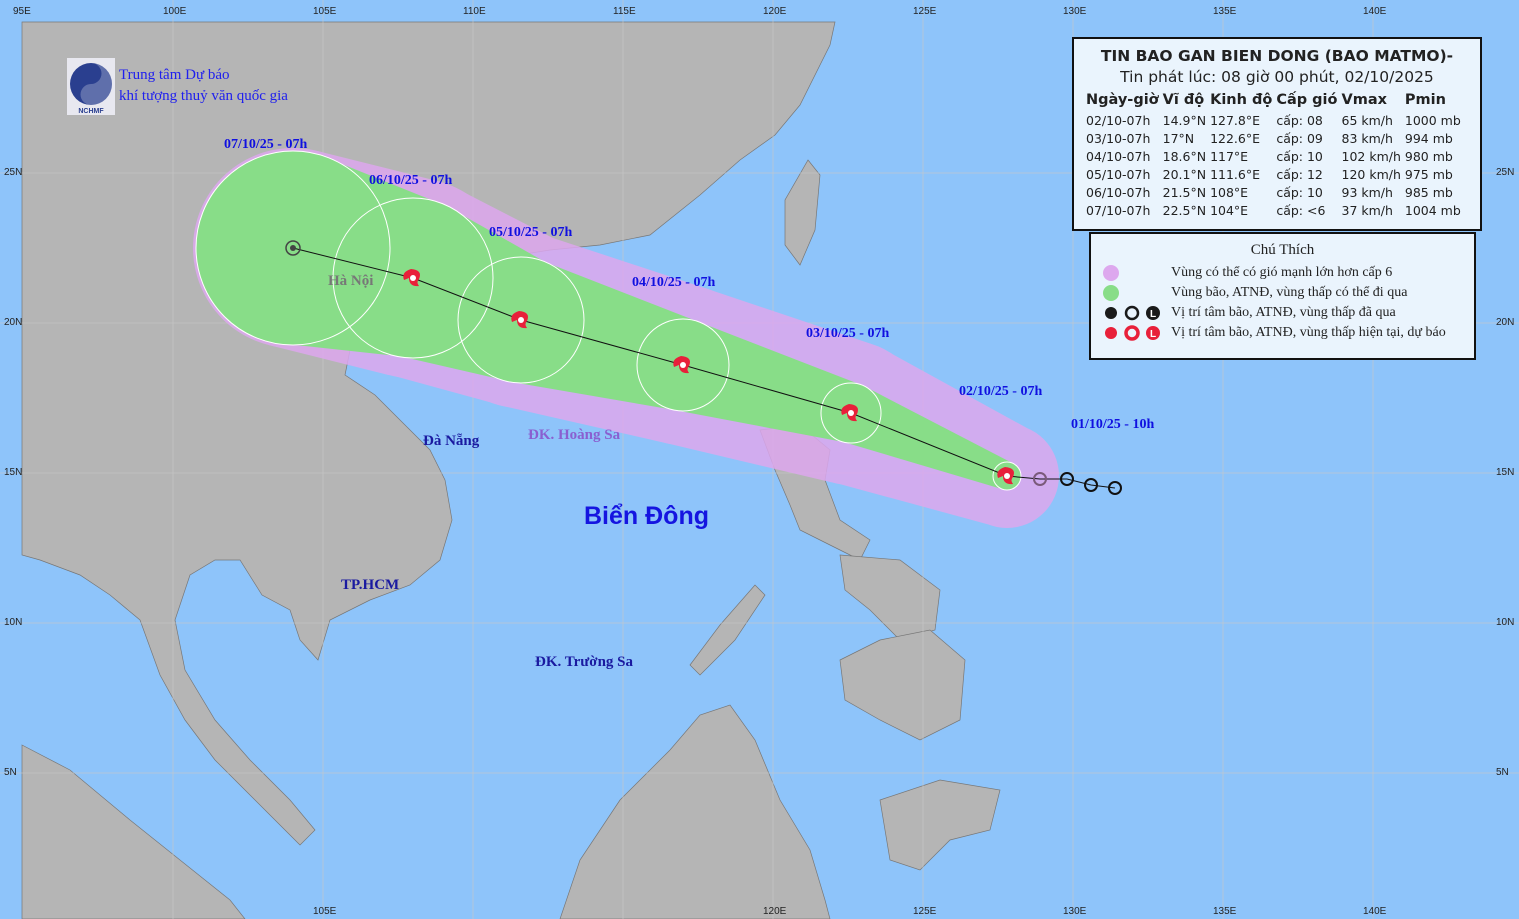 This screenshot has height=919, width=1519. Describe the element at coordinates (1118, 210) in the screenshot. I see `table-cell: 07/10-07h` at that location.